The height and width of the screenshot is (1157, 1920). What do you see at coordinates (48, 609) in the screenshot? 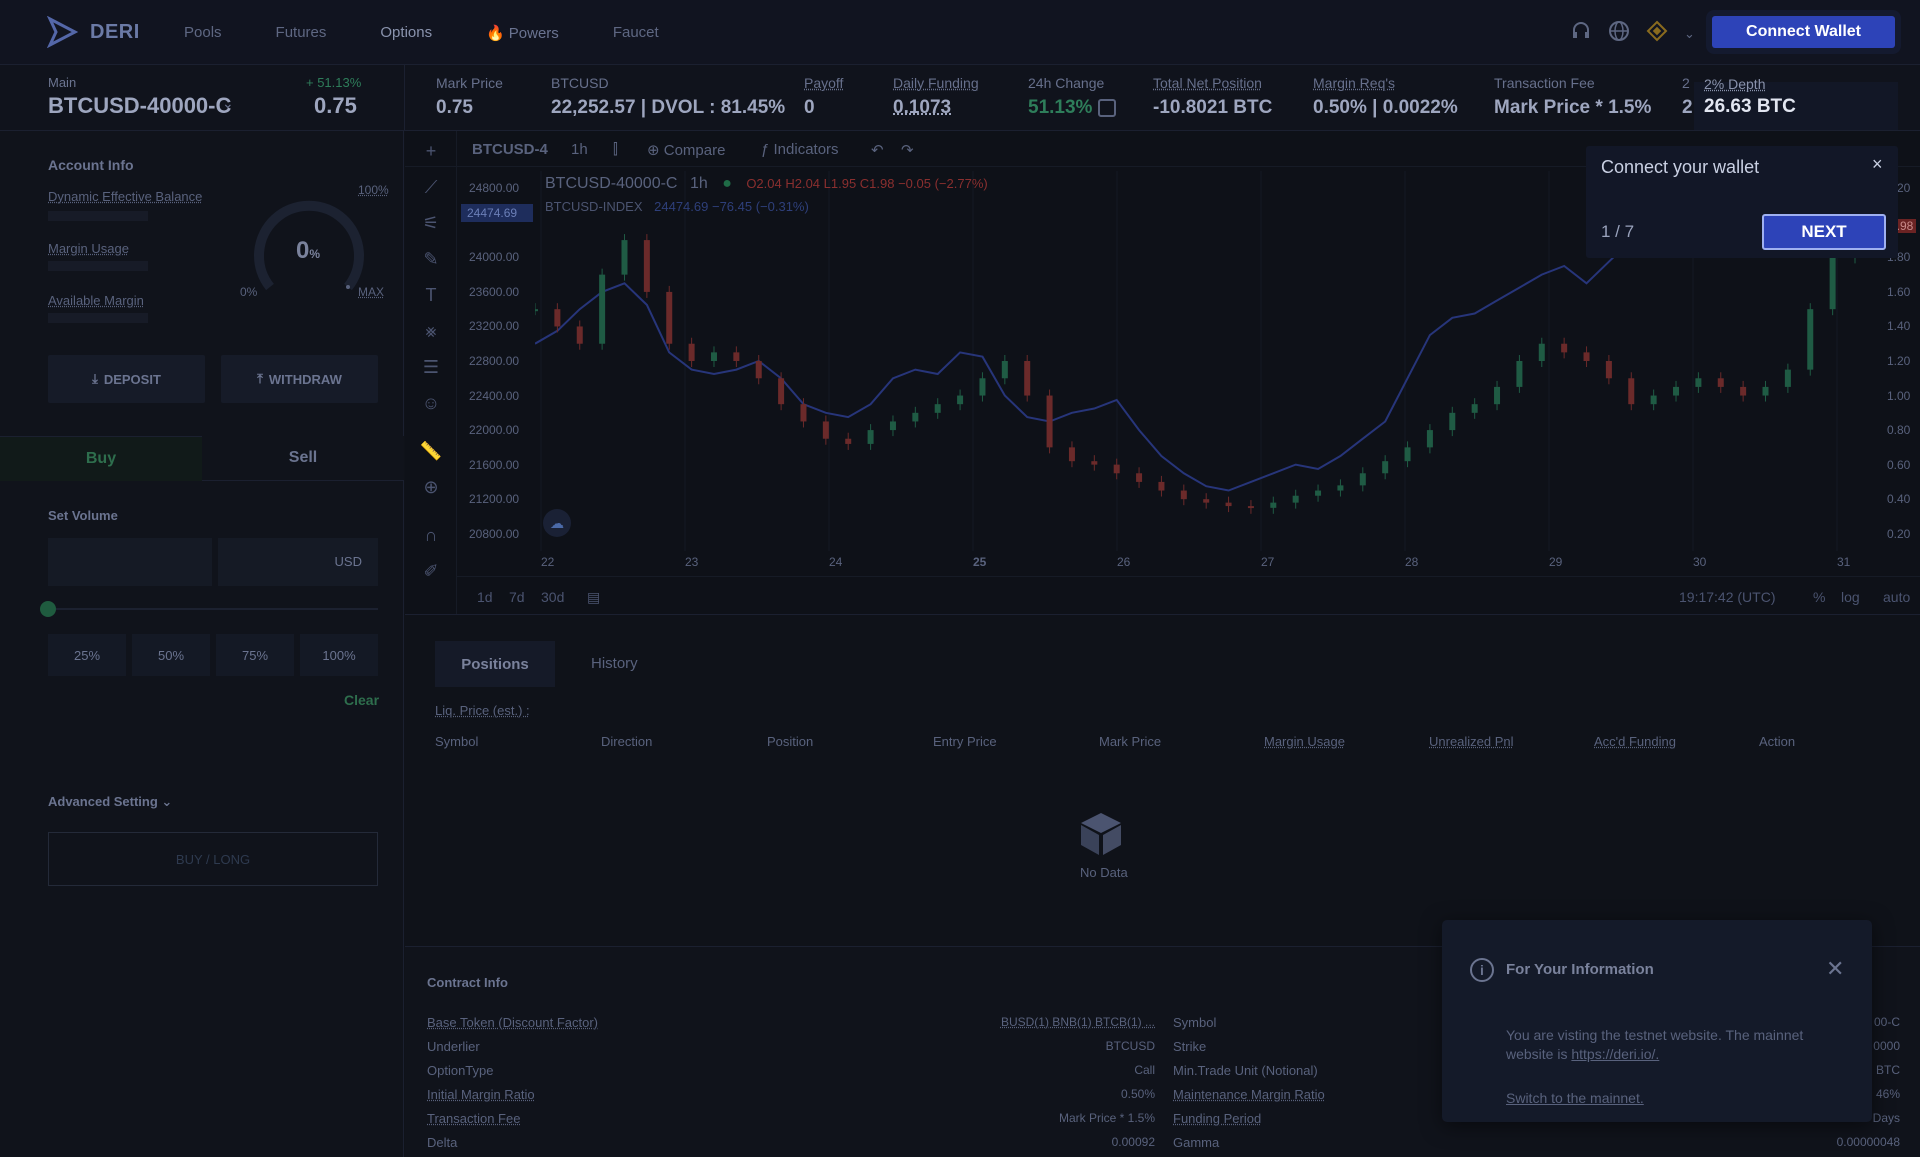
I see `volume-slider-handle` at bounding box center [48, 609].